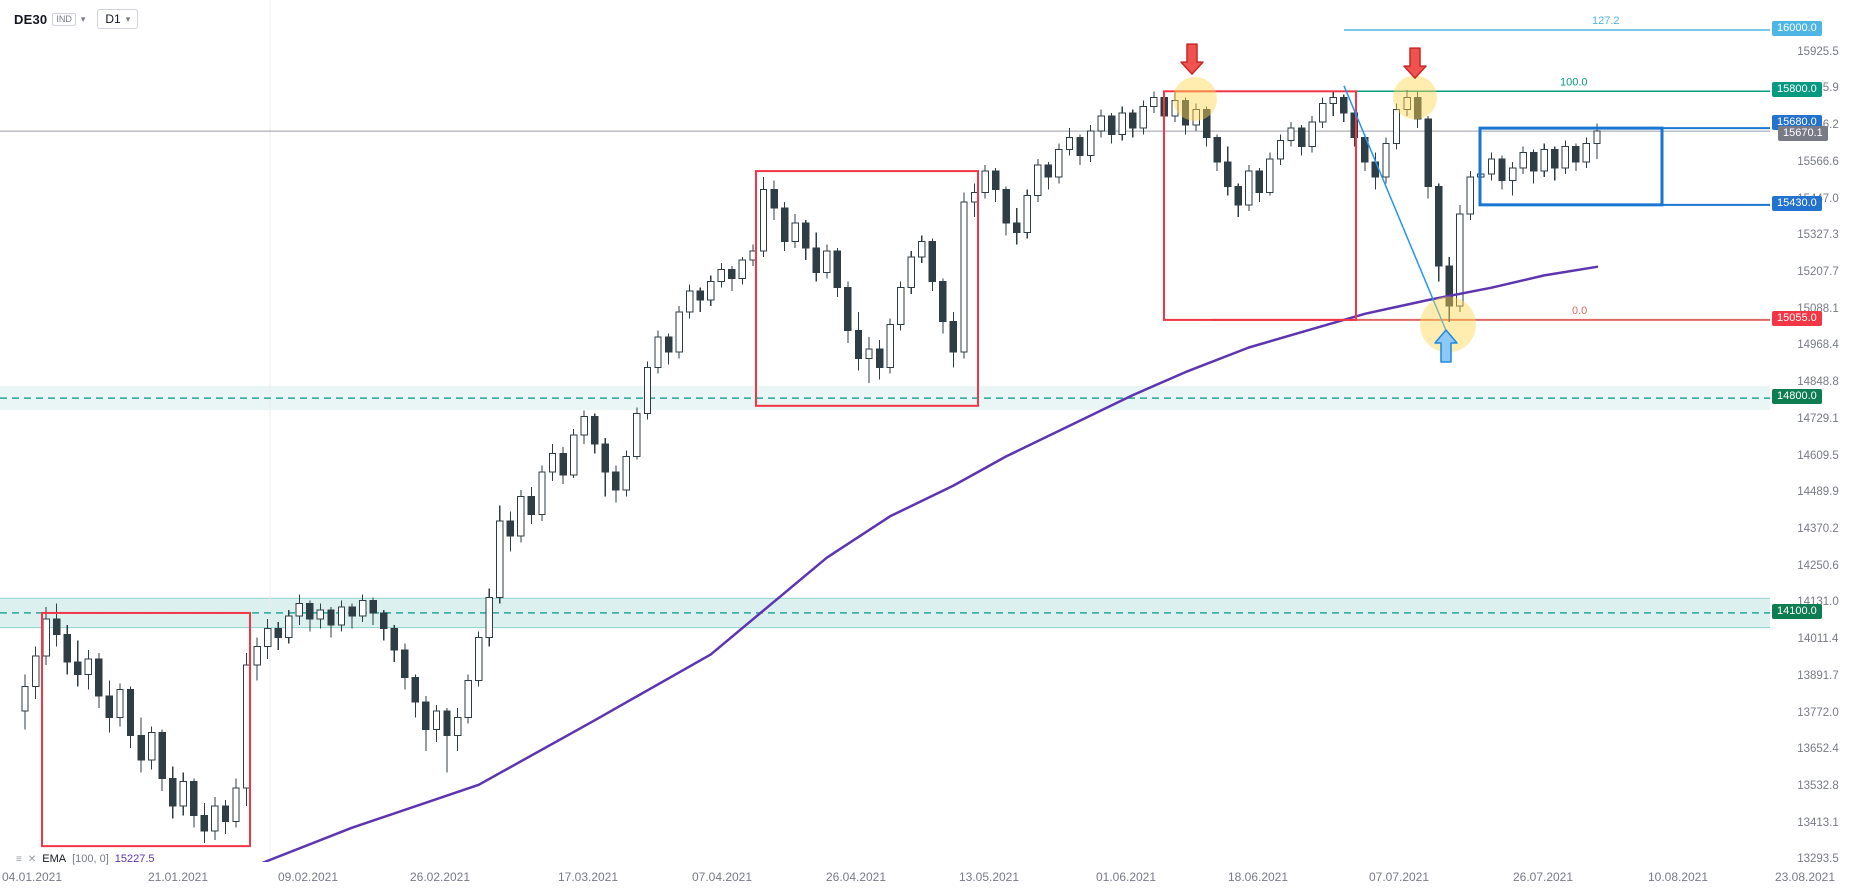 Image resolution: width=1866 pixels, height=889 pixels. Describe the element at coordinates (32, 859) in the screenshot. I see `indicator-close-icon: ✕` at that location.